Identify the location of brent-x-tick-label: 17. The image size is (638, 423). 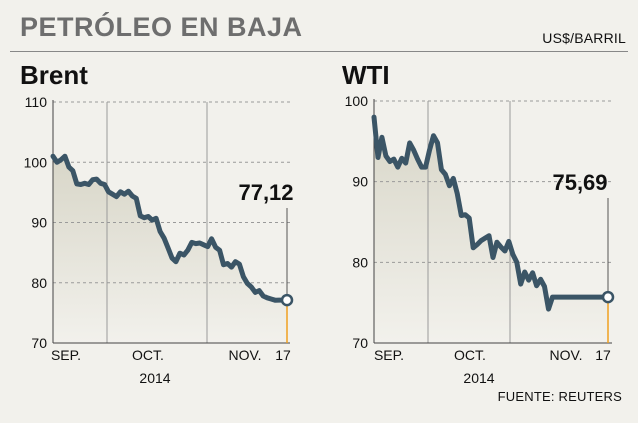
(283, 355).